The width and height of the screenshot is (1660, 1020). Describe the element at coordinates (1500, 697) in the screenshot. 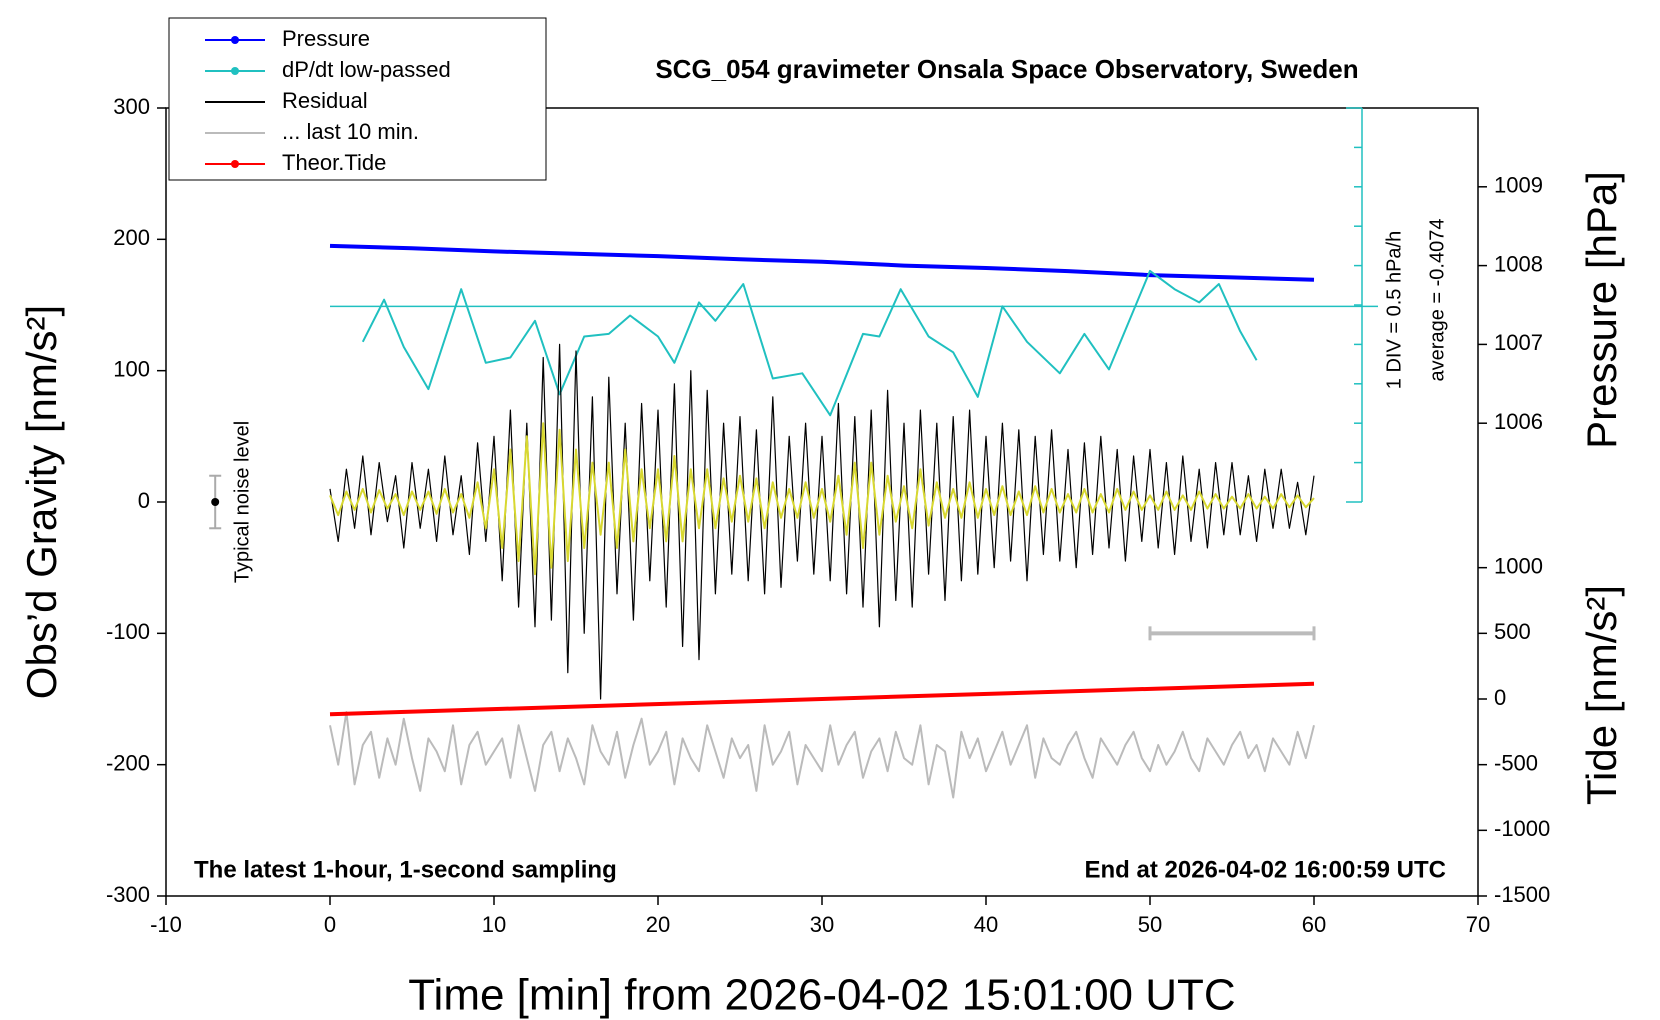

I see `y3-tick-label: 0` at that location.